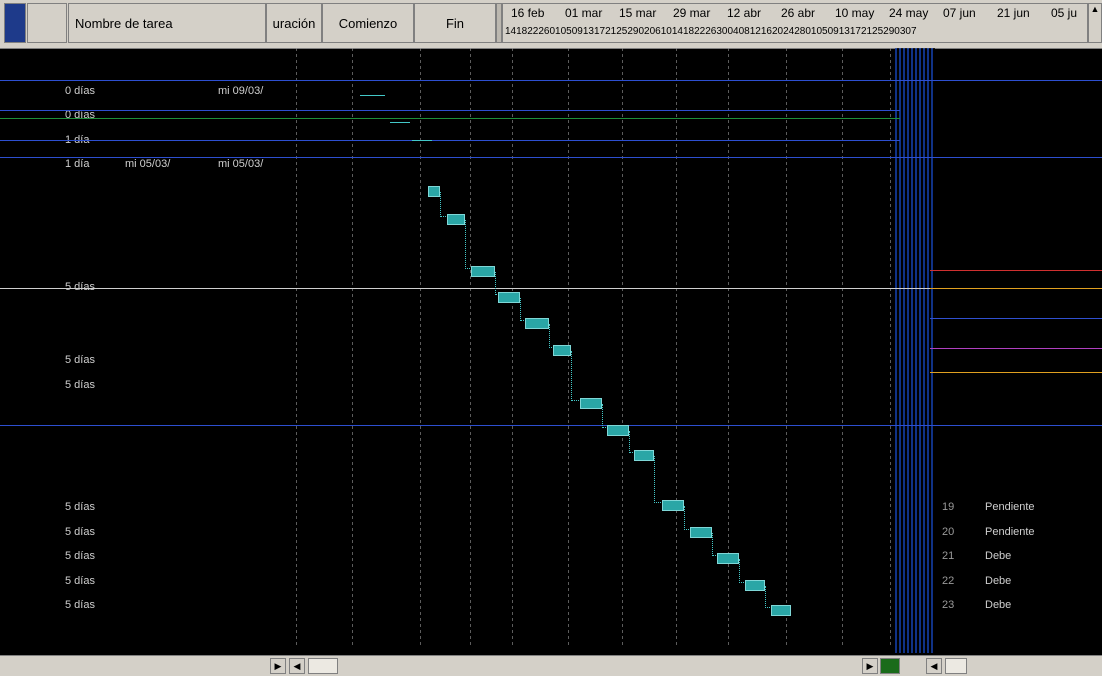 Image resolution: width=1102 pixels, height=676 pixels. I want to click on timescale-week-label: 24 may, so click(908, 13).